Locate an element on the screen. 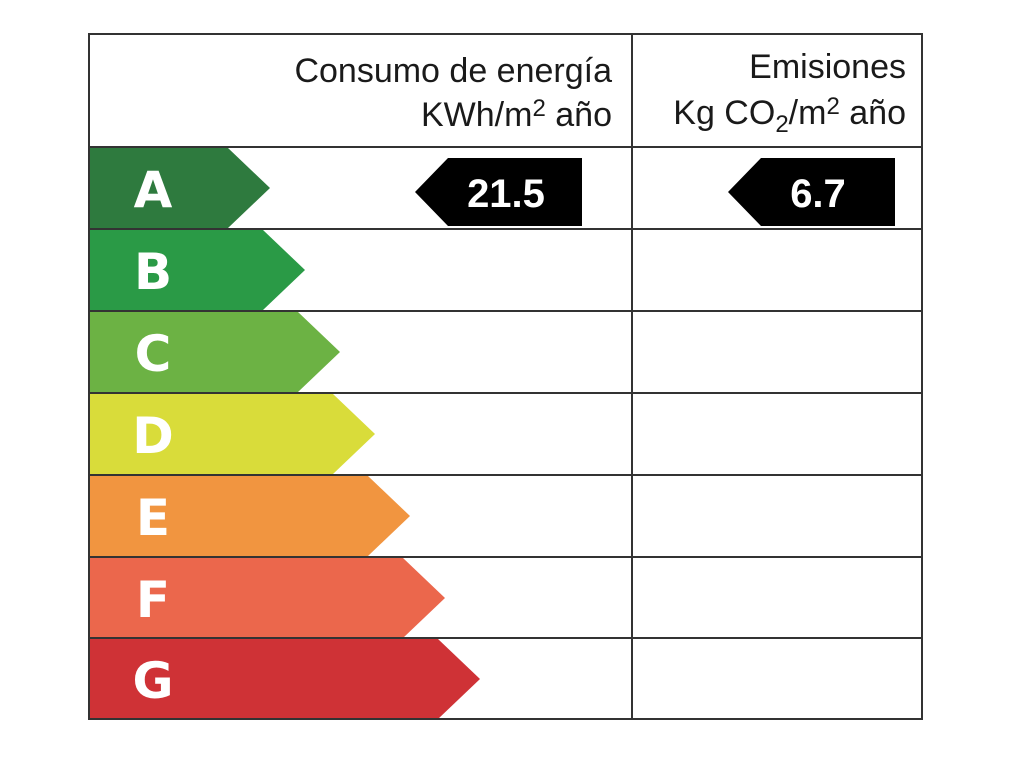 This screenshot has width=1020, height=765. rating-arrow-f is located at coordinates (267, 598).